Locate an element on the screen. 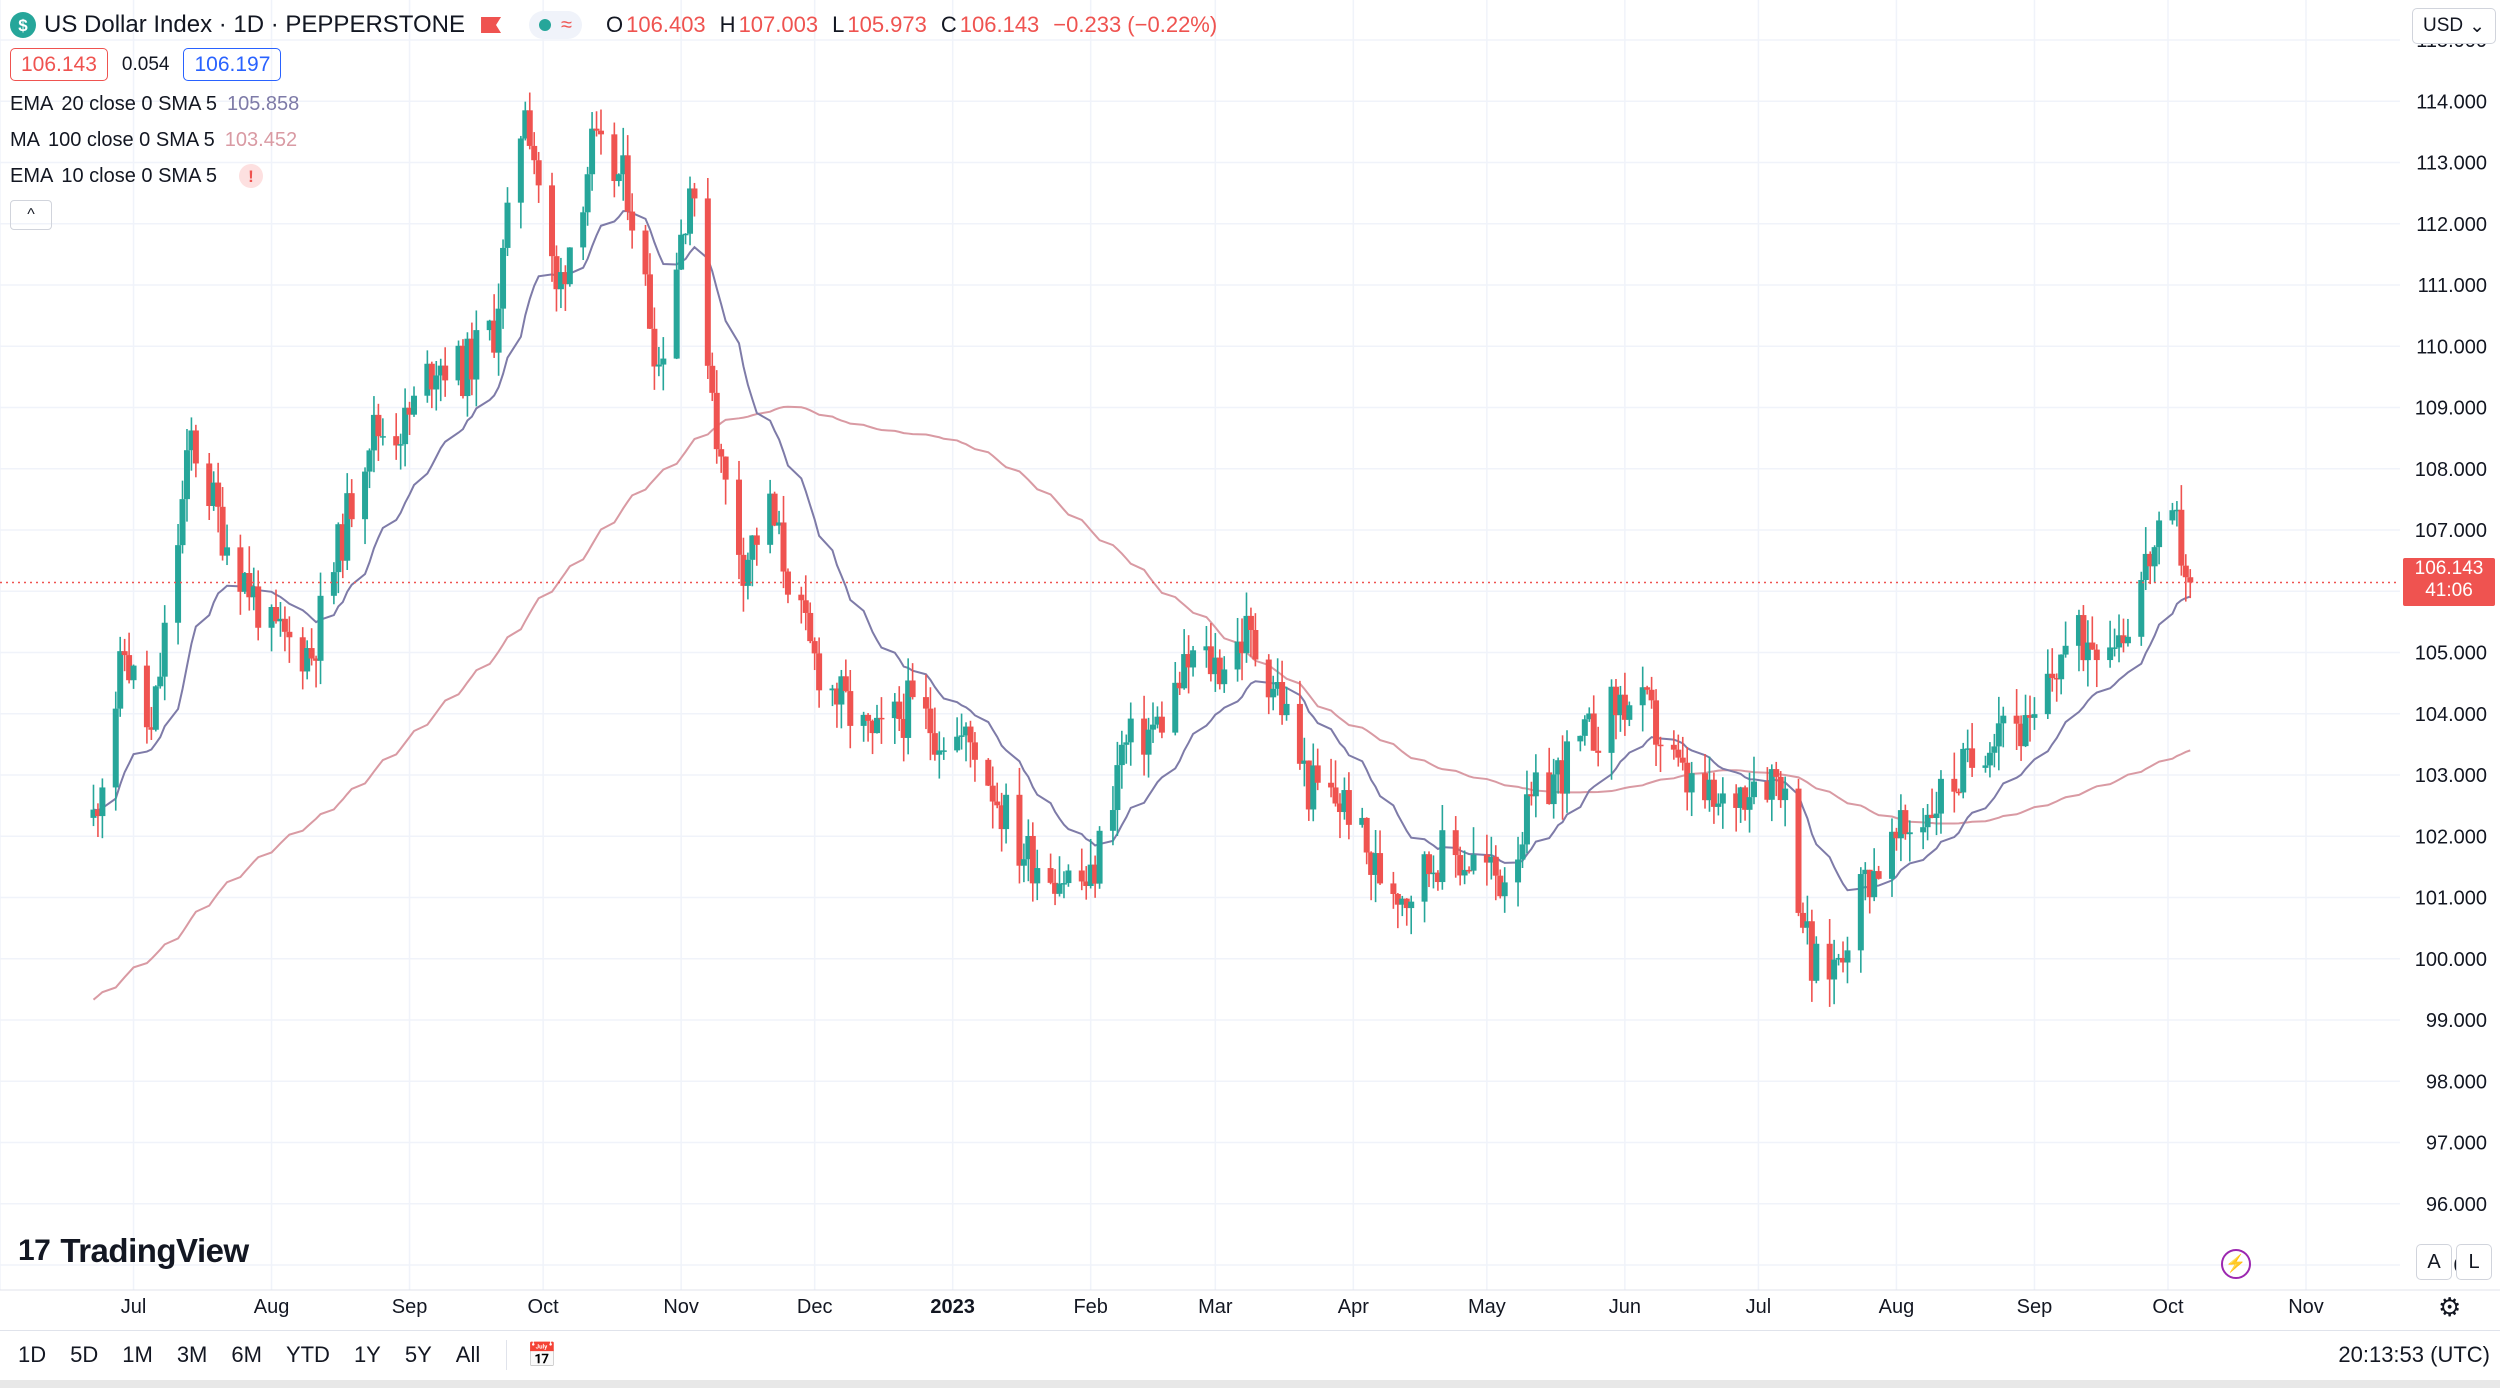 Image resolution: width=2500 pixels, height=1388 pixels. ohlc-close-key: C is located at coordinates (948, 24).